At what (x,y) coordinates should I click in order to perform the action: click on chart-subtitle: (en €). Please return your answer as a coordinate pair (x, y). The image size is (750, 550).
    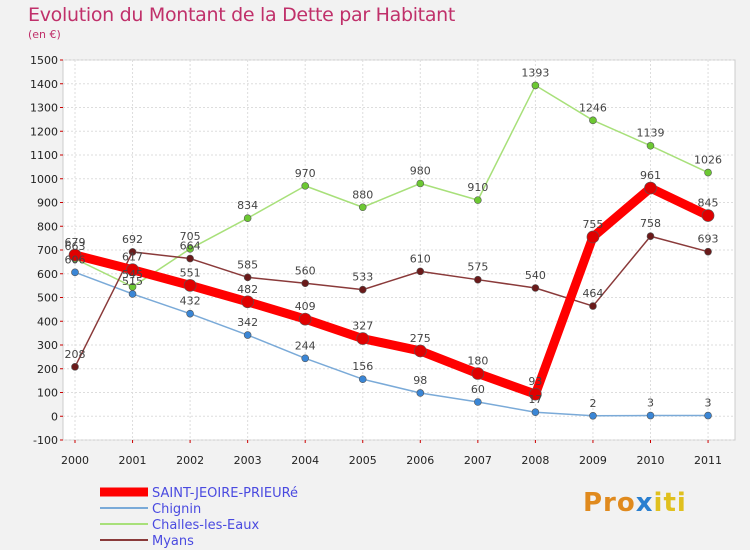
    Looking at the image, I should click on (44, 34).